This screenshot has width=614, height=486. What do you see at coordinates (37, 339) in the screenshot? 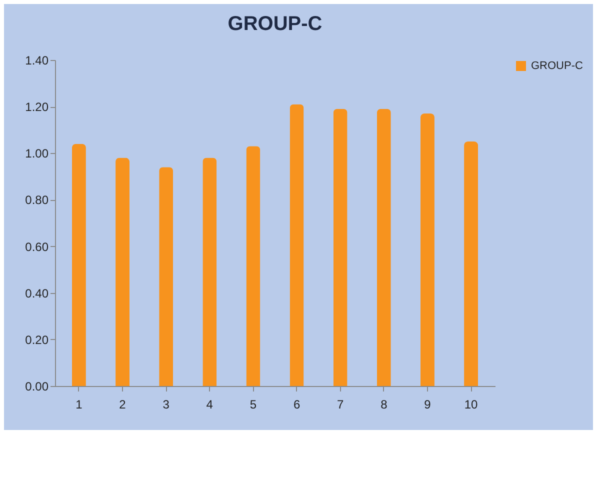
I see `y-tick-label: 0.20` at bounding box center [37, 339].